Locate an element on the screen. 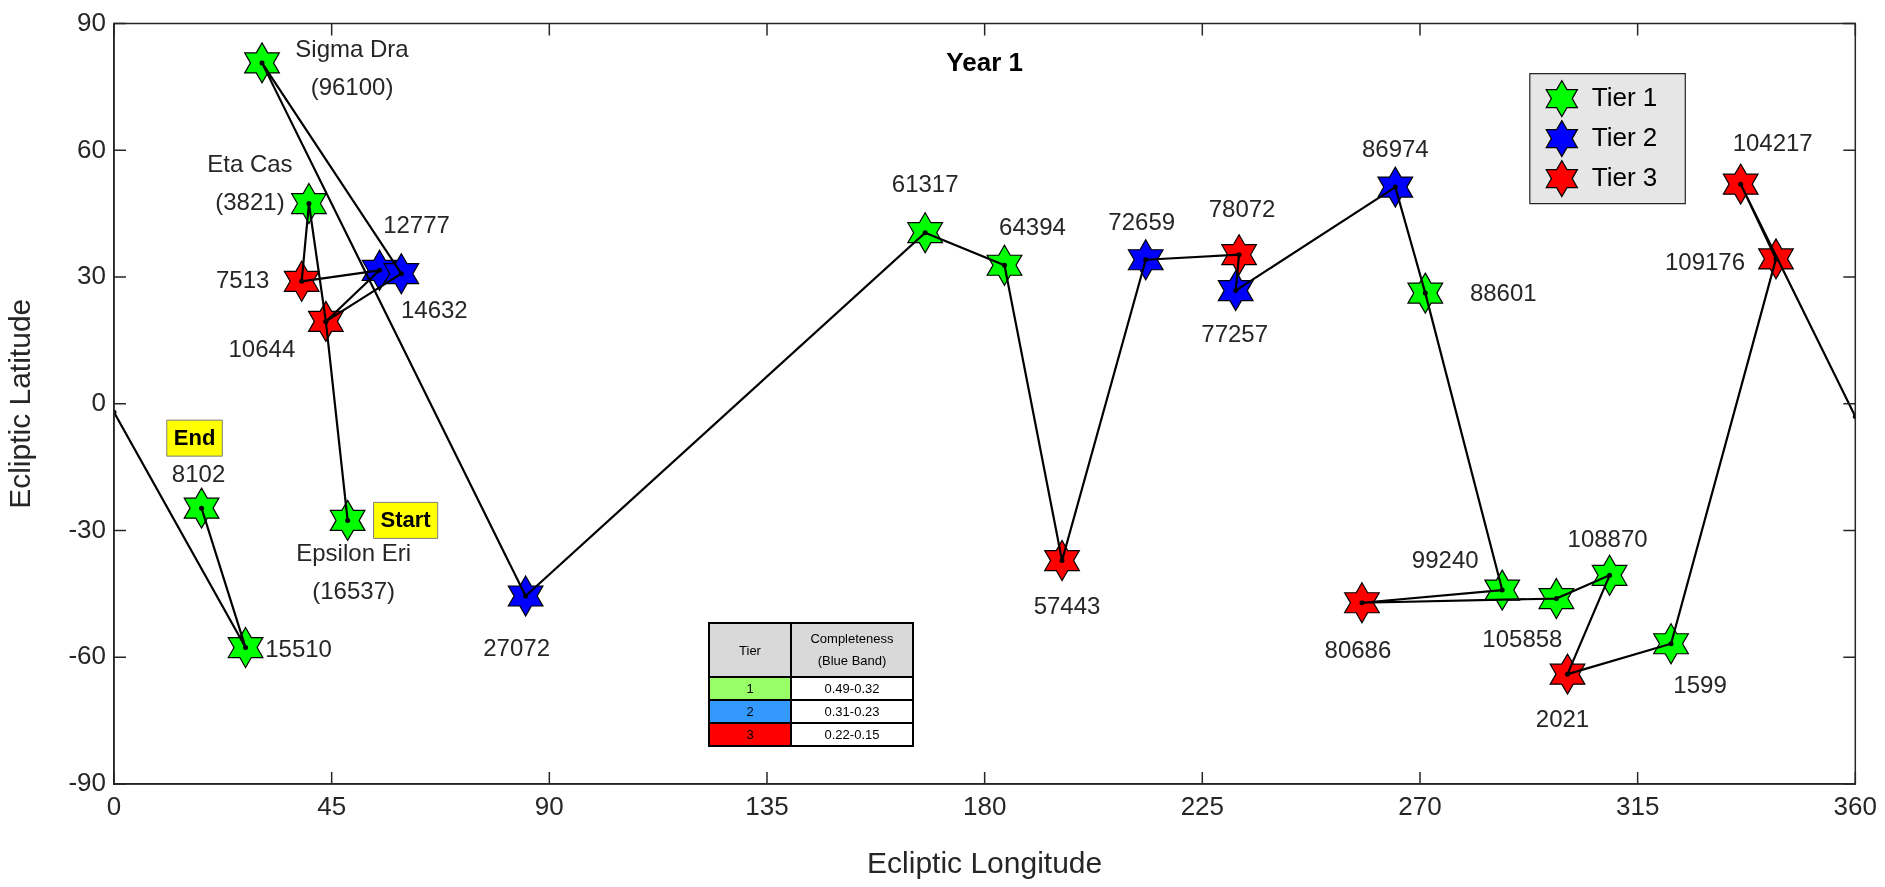 The height and width of the screenshot is (887, 1885). x-axis-title: Ecliptic Longitude is located at coordinates (985, 863).